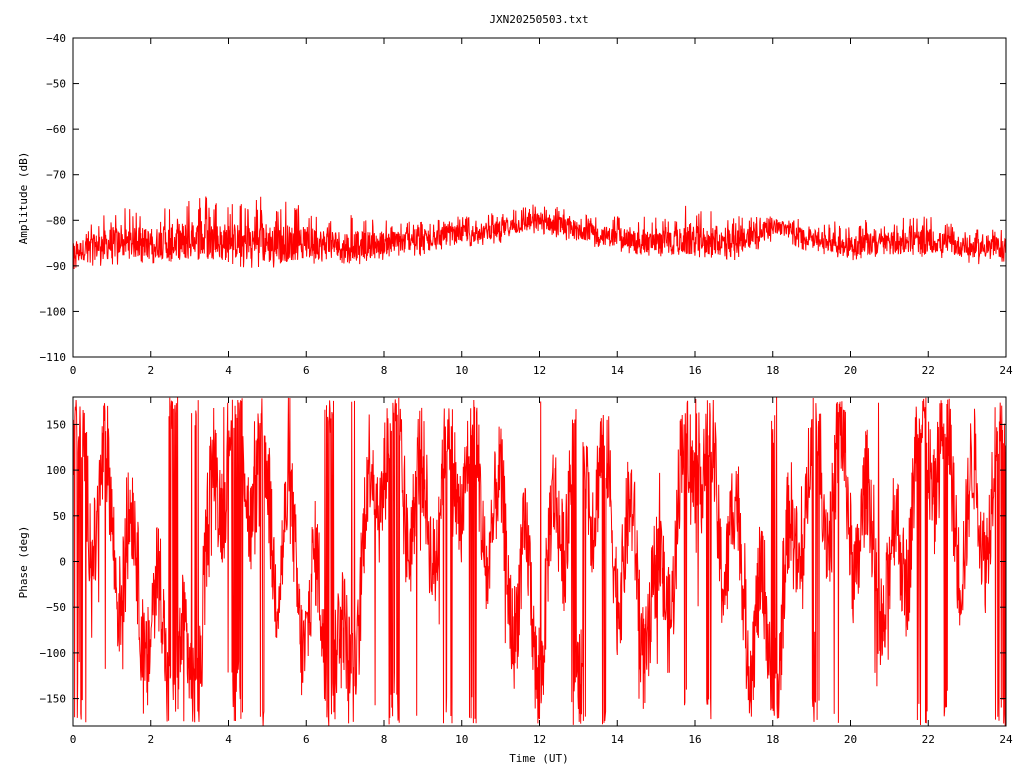 The width and height of the screenshot is (1024, 768). Describe the element at coordinates (539, 758) in the screenshot. I see `time-axis-label: Time (UT)` at that location.